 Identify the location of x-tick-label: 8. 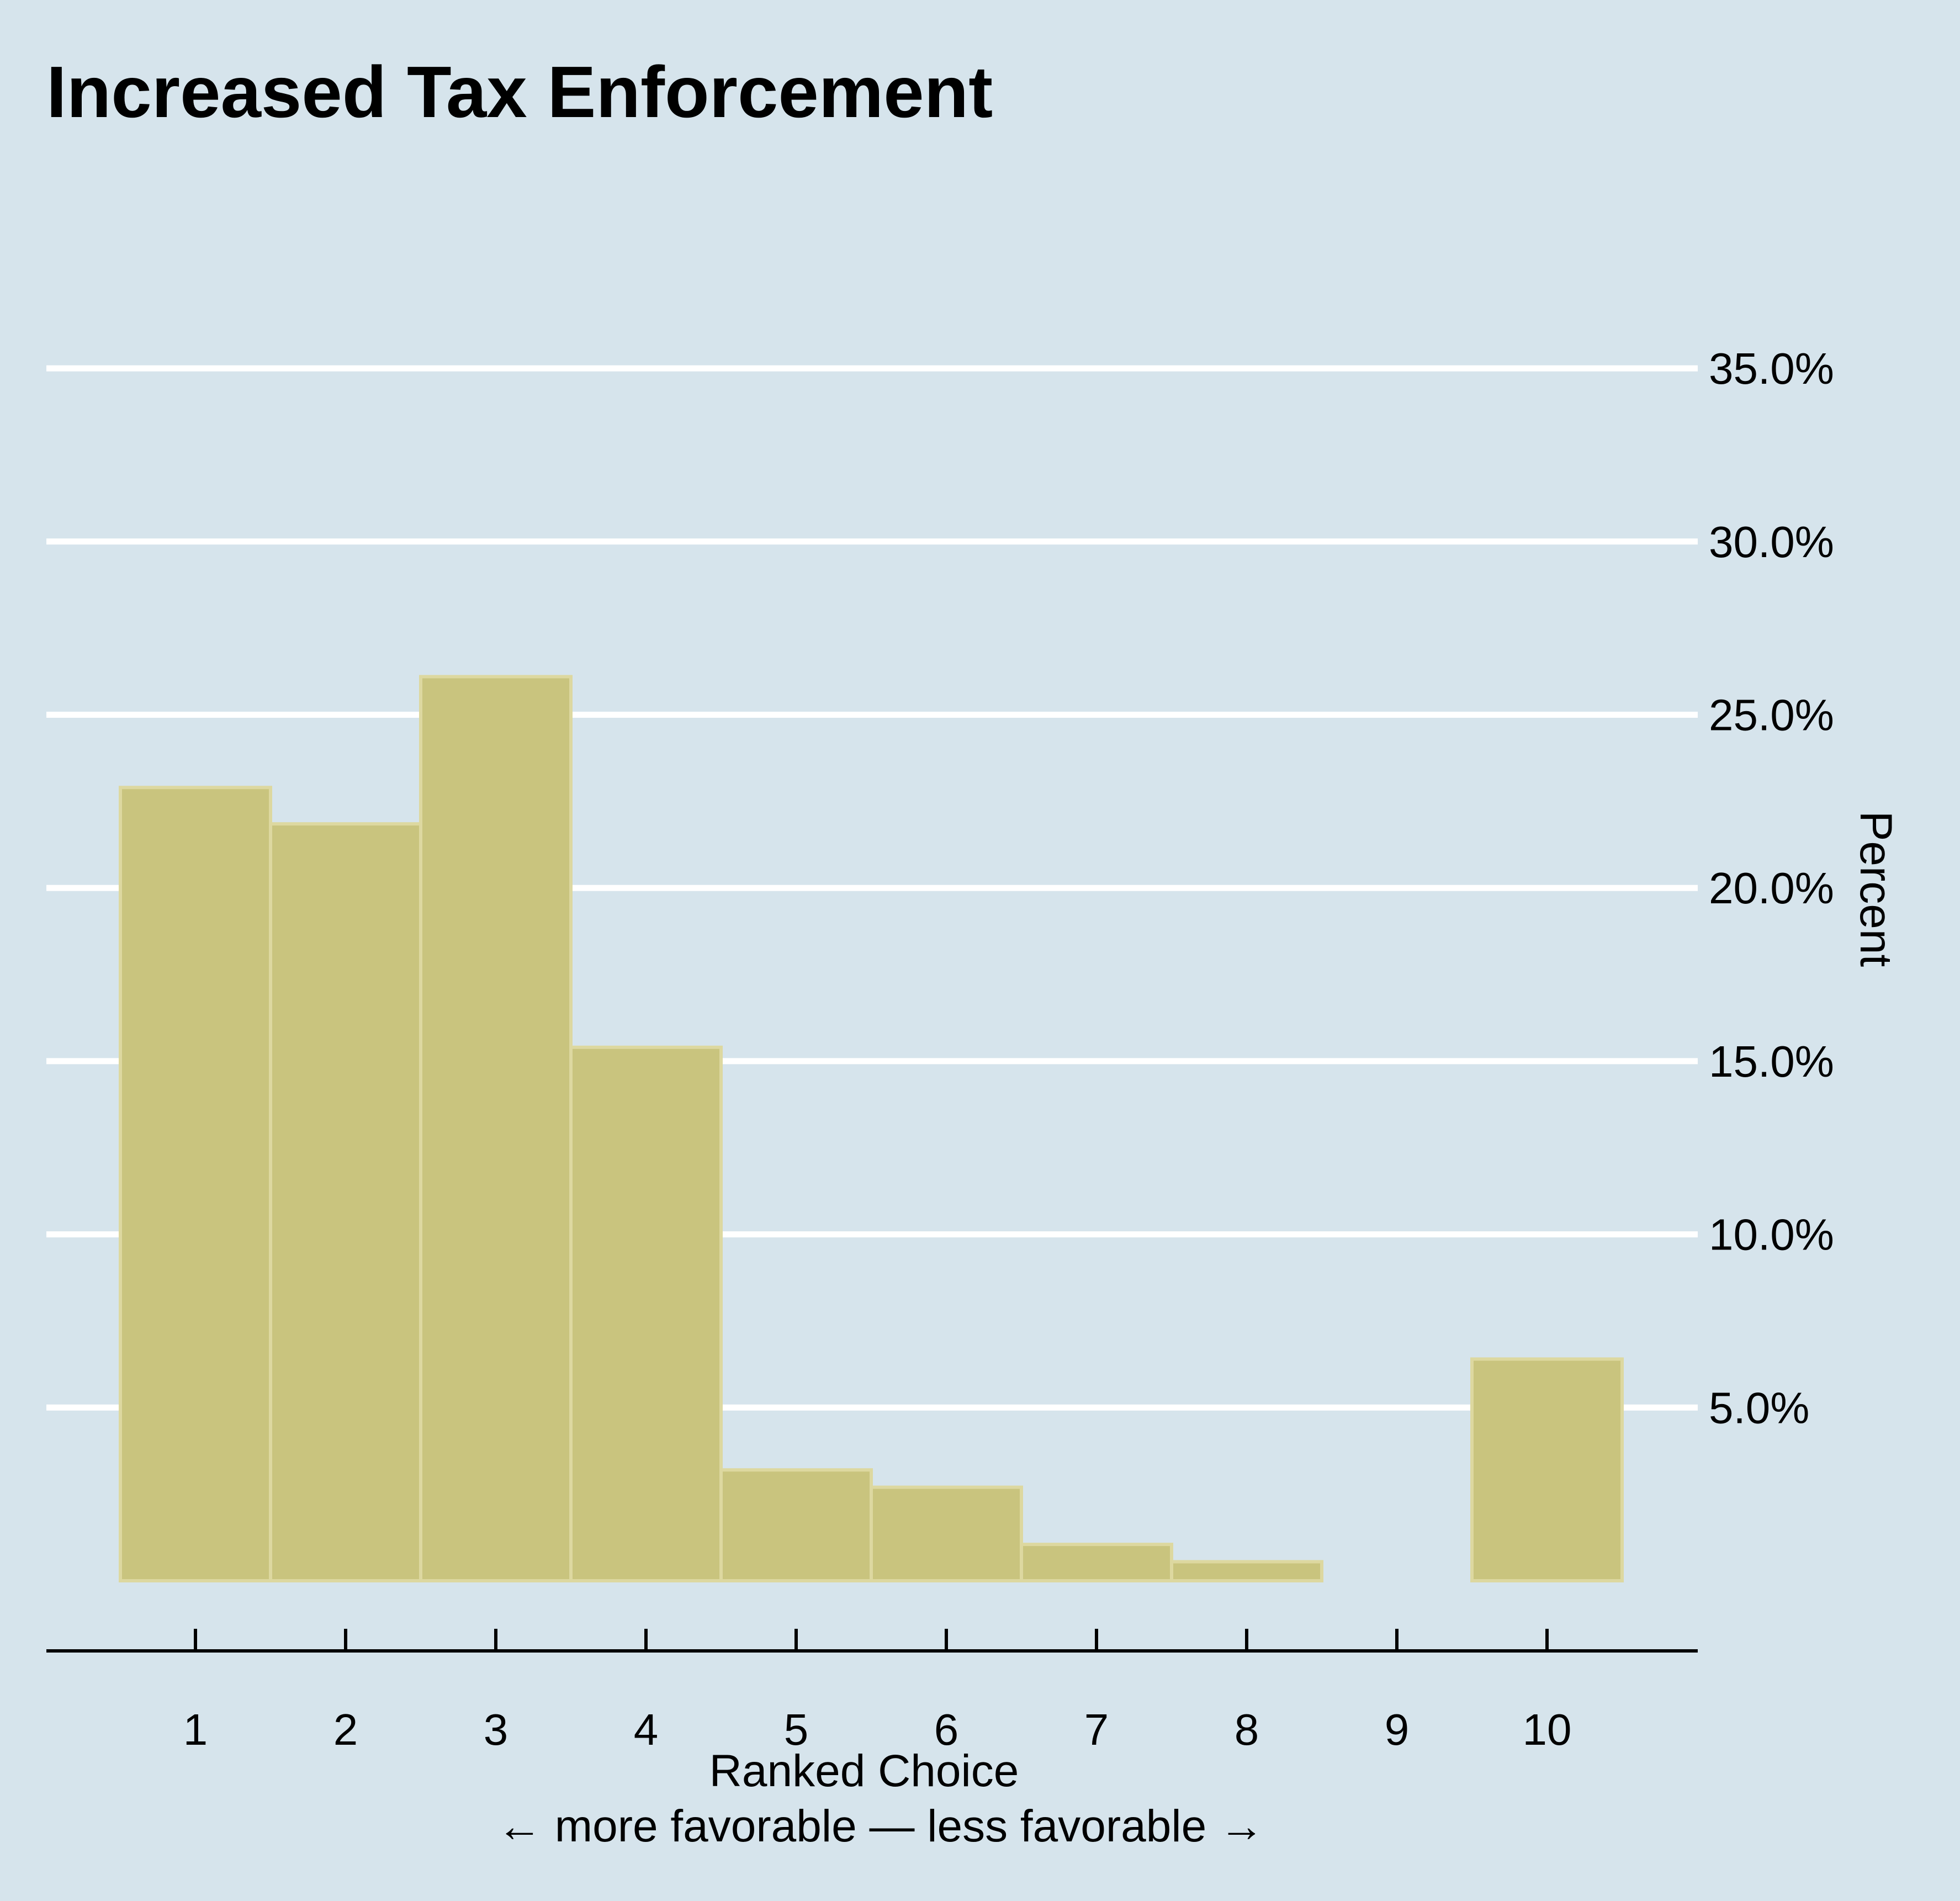
(1247, 1729).